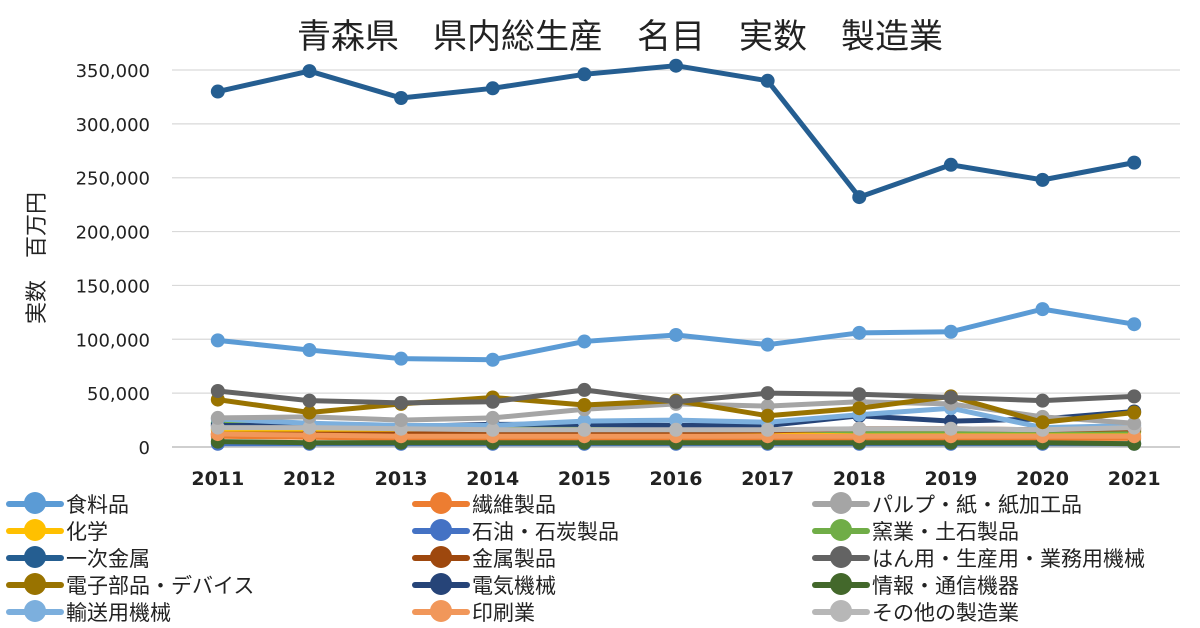 Image resolution: width=1200 pixels, height=628 pixels. I want to click on y-tick-label: 150,000, so click(113, 286).